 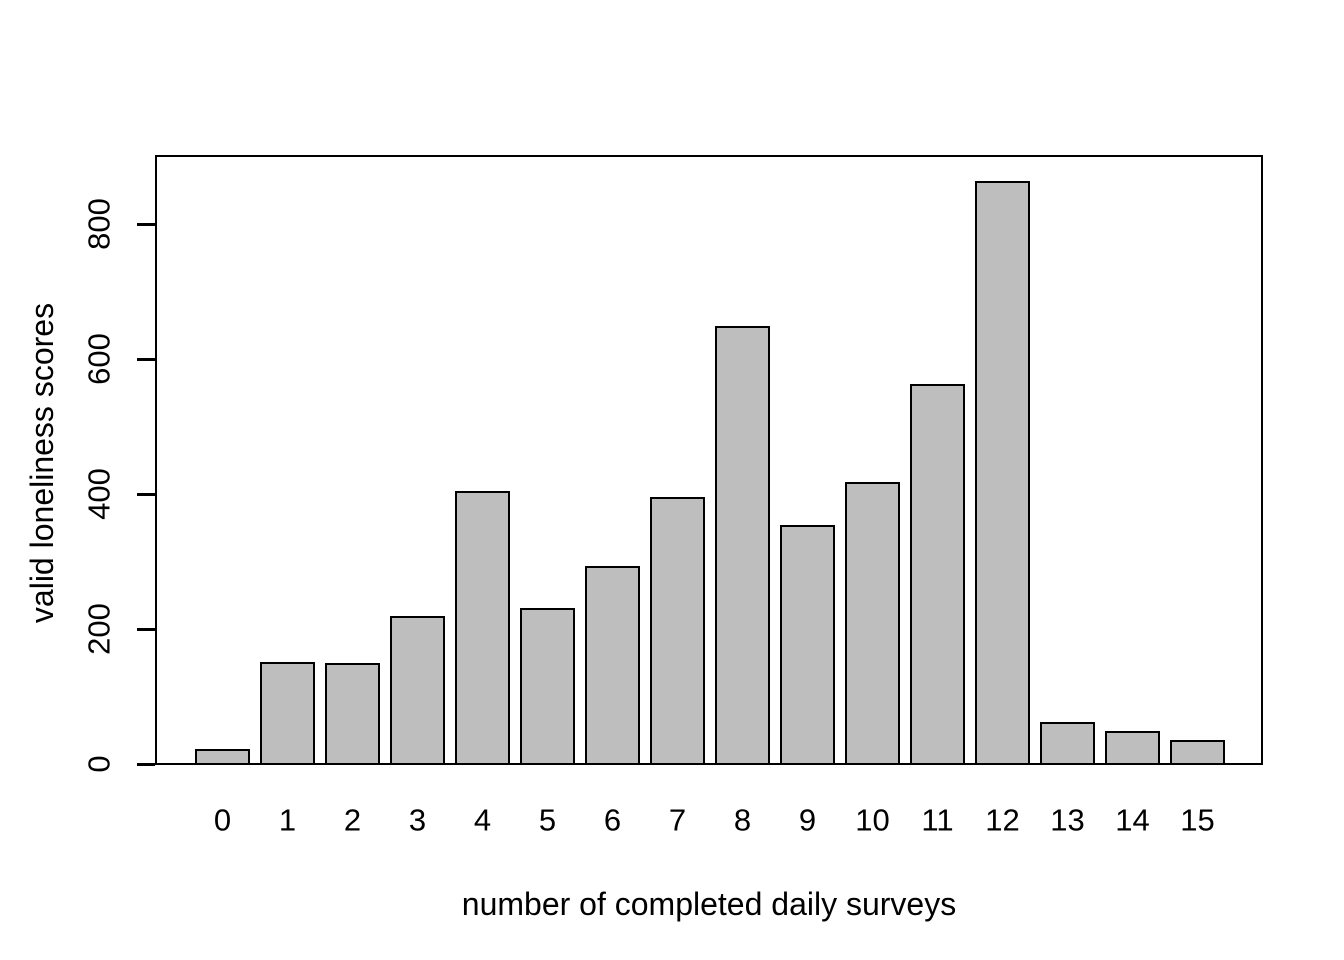 What do you see at coordinates (287, 820) in the screenshot?
I see `x-tick-label-1: 1` at bounding box center [287, 820].